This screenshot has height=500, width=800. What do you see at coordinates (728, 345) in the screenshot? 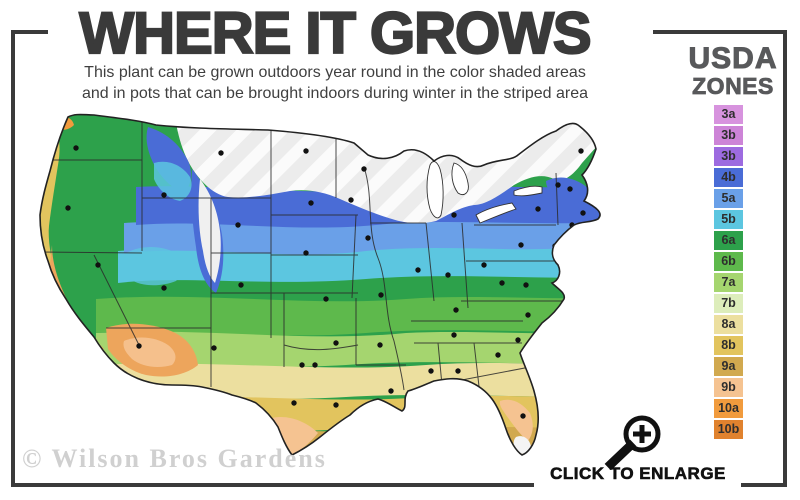
I see `legend-swatch-8b: 8b` at bounding box center [728, 345].